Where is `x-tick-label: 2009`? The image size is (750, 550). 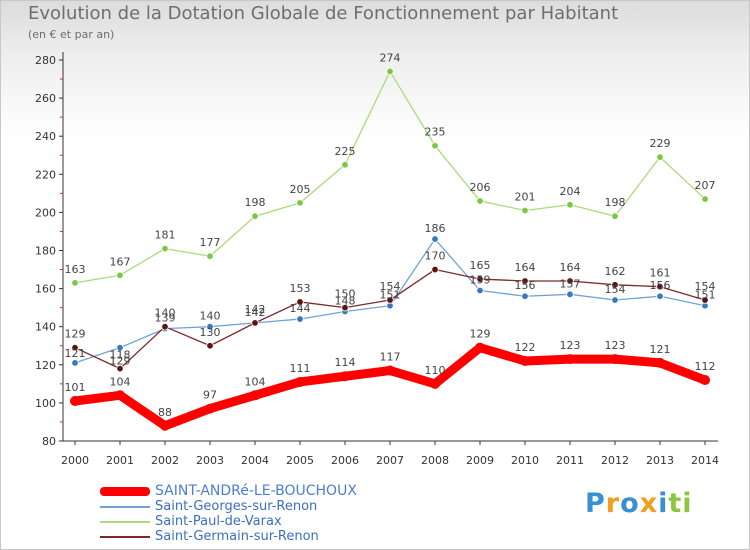
x-tick-label: 2009 is located at coordinates (480, 460).